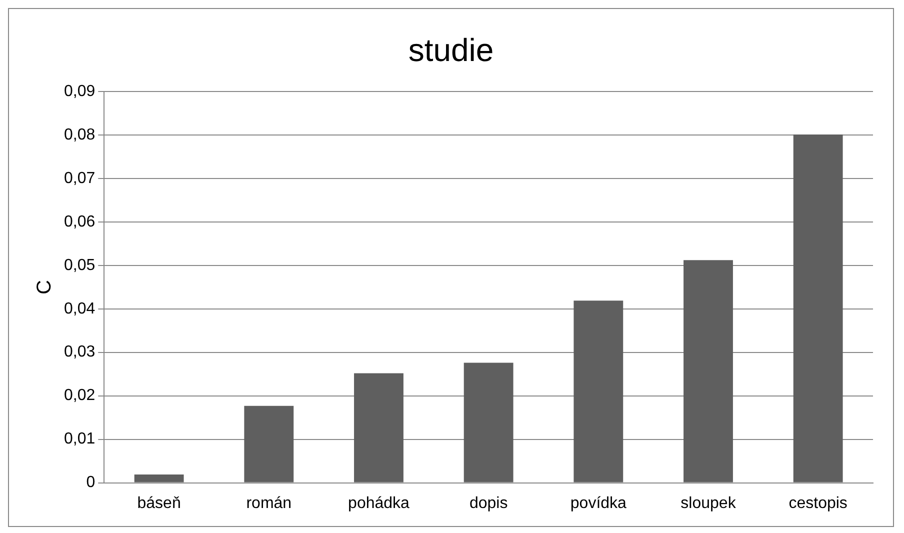 The height and width of the screenshot is (533, 904). I want to click on y-axis-title: C, so click(45, 287).